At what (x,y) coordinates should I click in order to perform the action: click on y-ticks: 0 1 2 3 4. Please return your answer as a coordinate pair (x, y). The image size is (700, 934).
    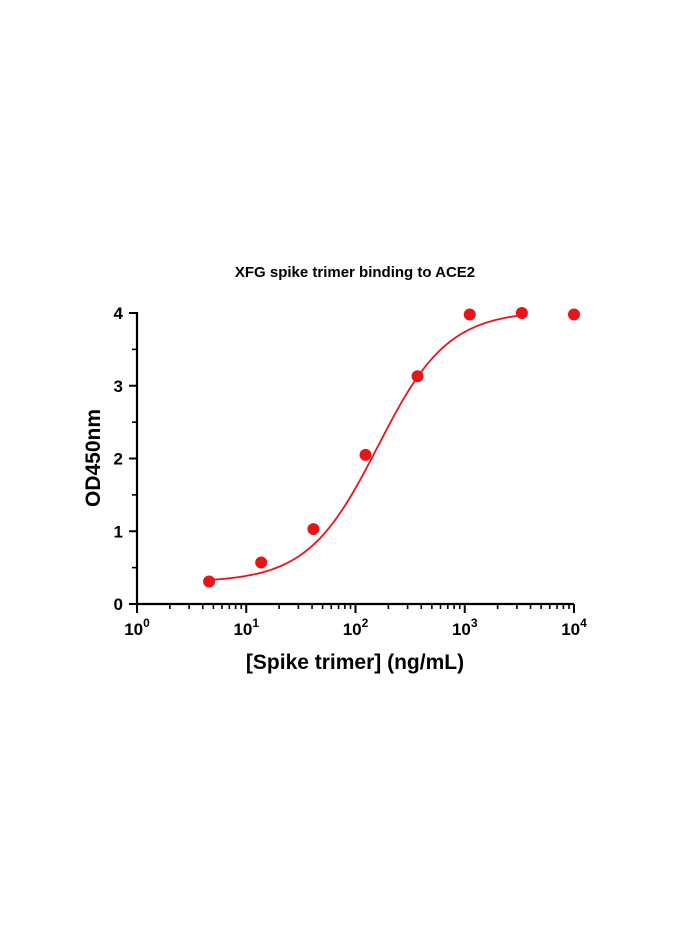
    Looking at the image, I should click on (125, 459).